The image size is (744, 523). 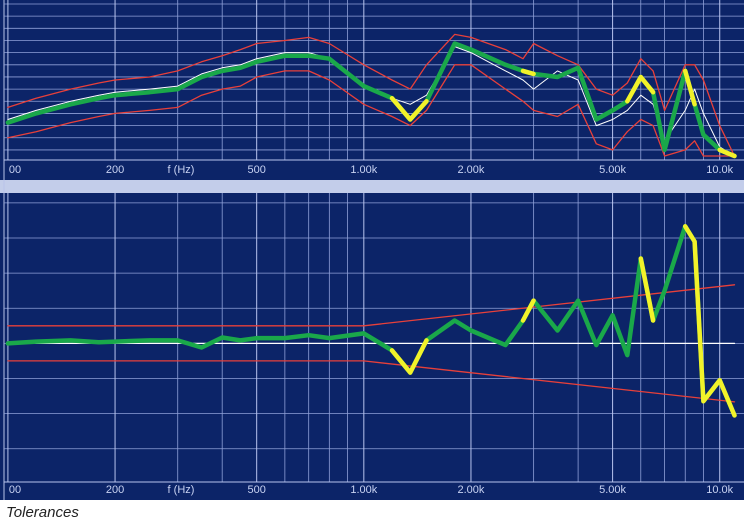 I want to click on panel-divider, so click(x=372, y=186).